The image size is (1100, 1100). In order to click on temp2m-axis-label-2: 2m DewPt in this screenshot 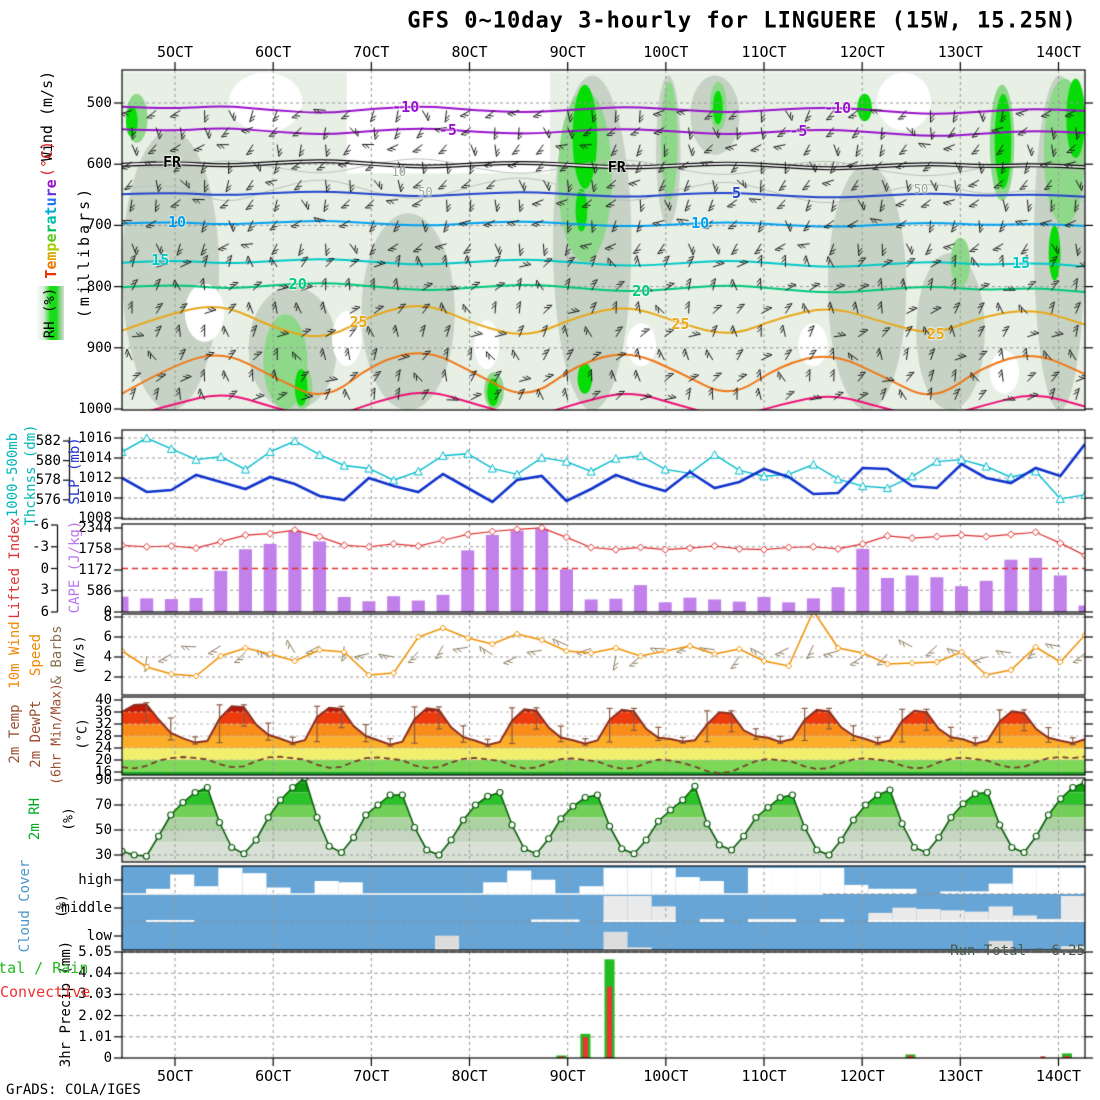, I will do `click(36, 734)`.